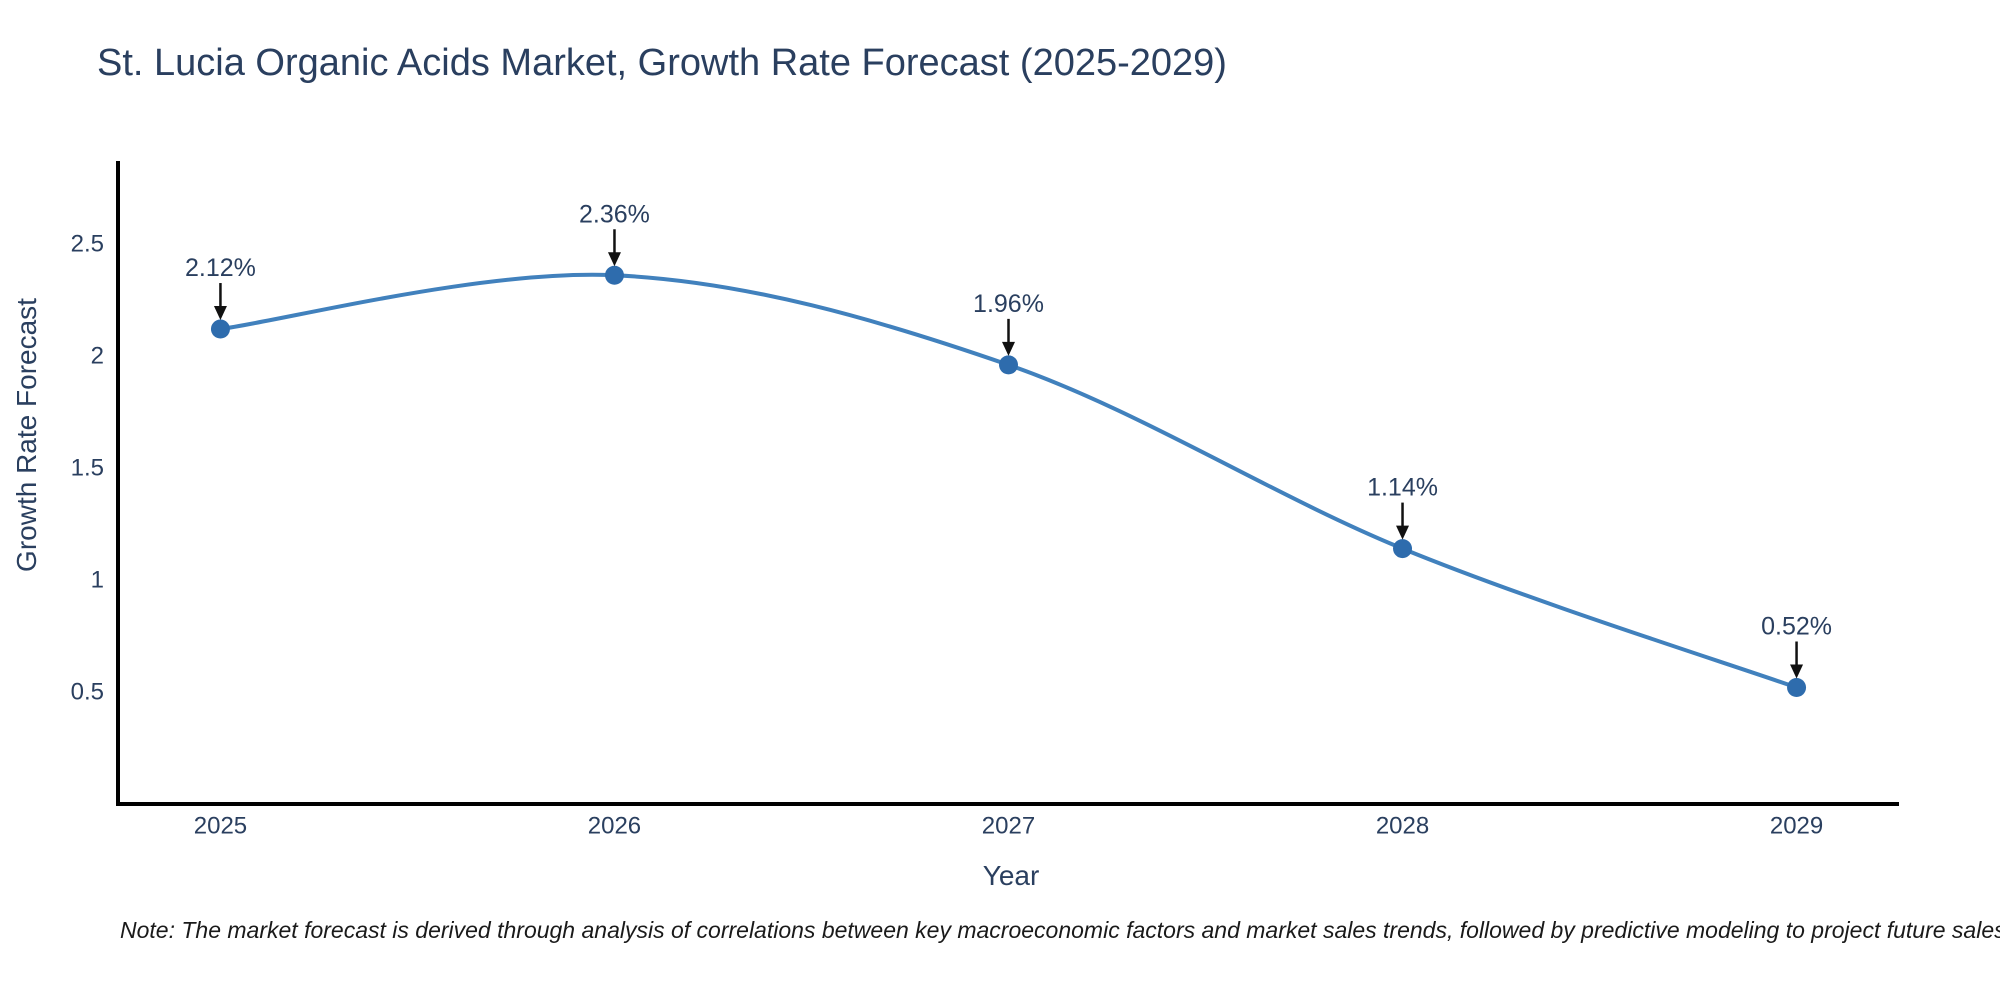 The height and width of the screenshot is (1000, 2000). What do you see at coordinates (1796, 826) in the screenshot?
I see `x-tick-label: 2029` at bounding box center [1796, 826].